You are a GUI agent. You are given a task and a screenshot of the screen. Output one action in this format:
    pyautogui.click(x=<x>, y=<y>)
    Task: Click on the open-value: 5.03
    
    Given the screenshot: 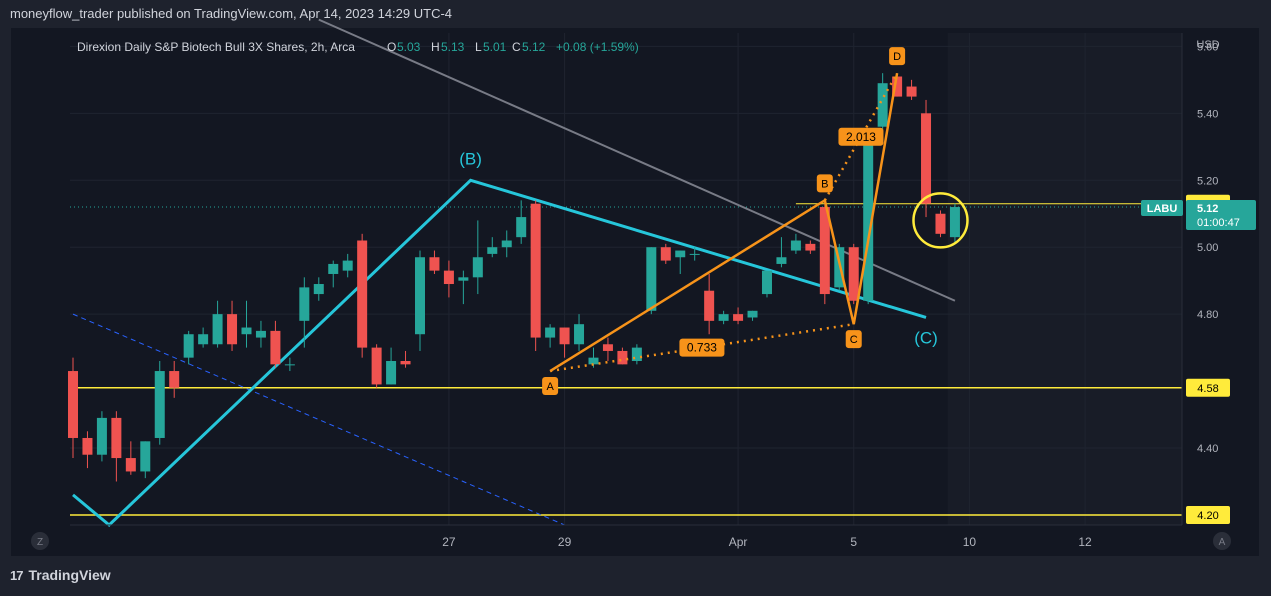 What is the action you would take?
    pyautogui.click(x=409, y=47)
    